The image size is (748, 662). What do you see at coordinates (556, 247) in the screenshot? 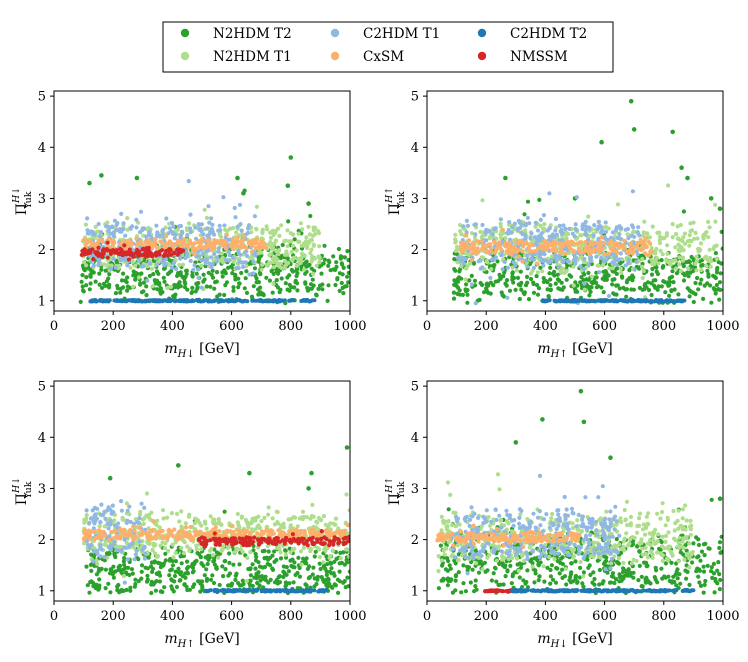
I see `series-cxsm` at bounding box center [556, 247].